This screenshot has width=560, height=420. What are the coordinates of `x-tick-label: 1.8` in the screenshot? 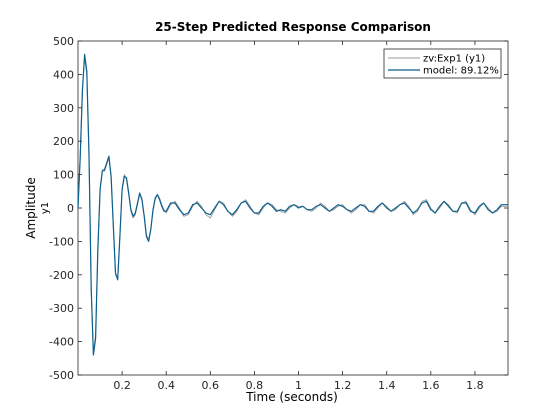 It's located at (475, 385).